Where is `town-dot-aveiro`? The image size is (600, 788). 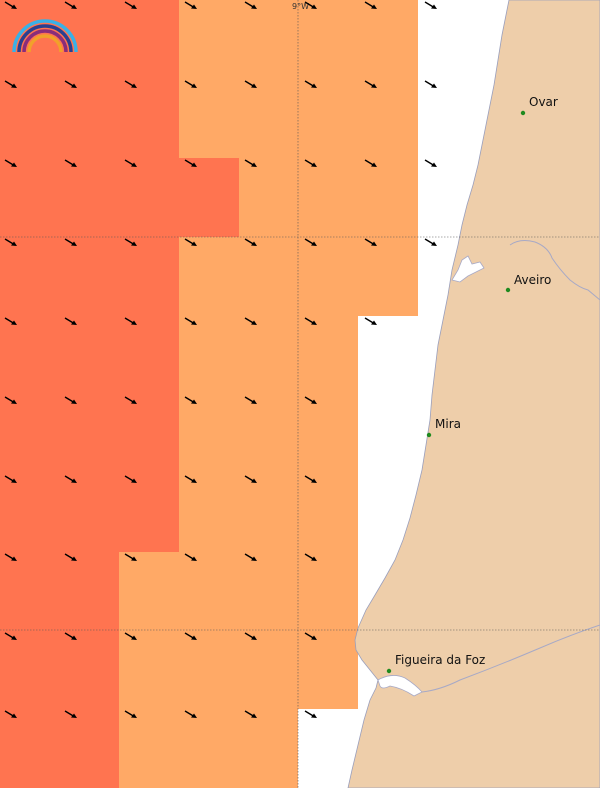 town-dot-aveiro is located at coordinates (508, 290).